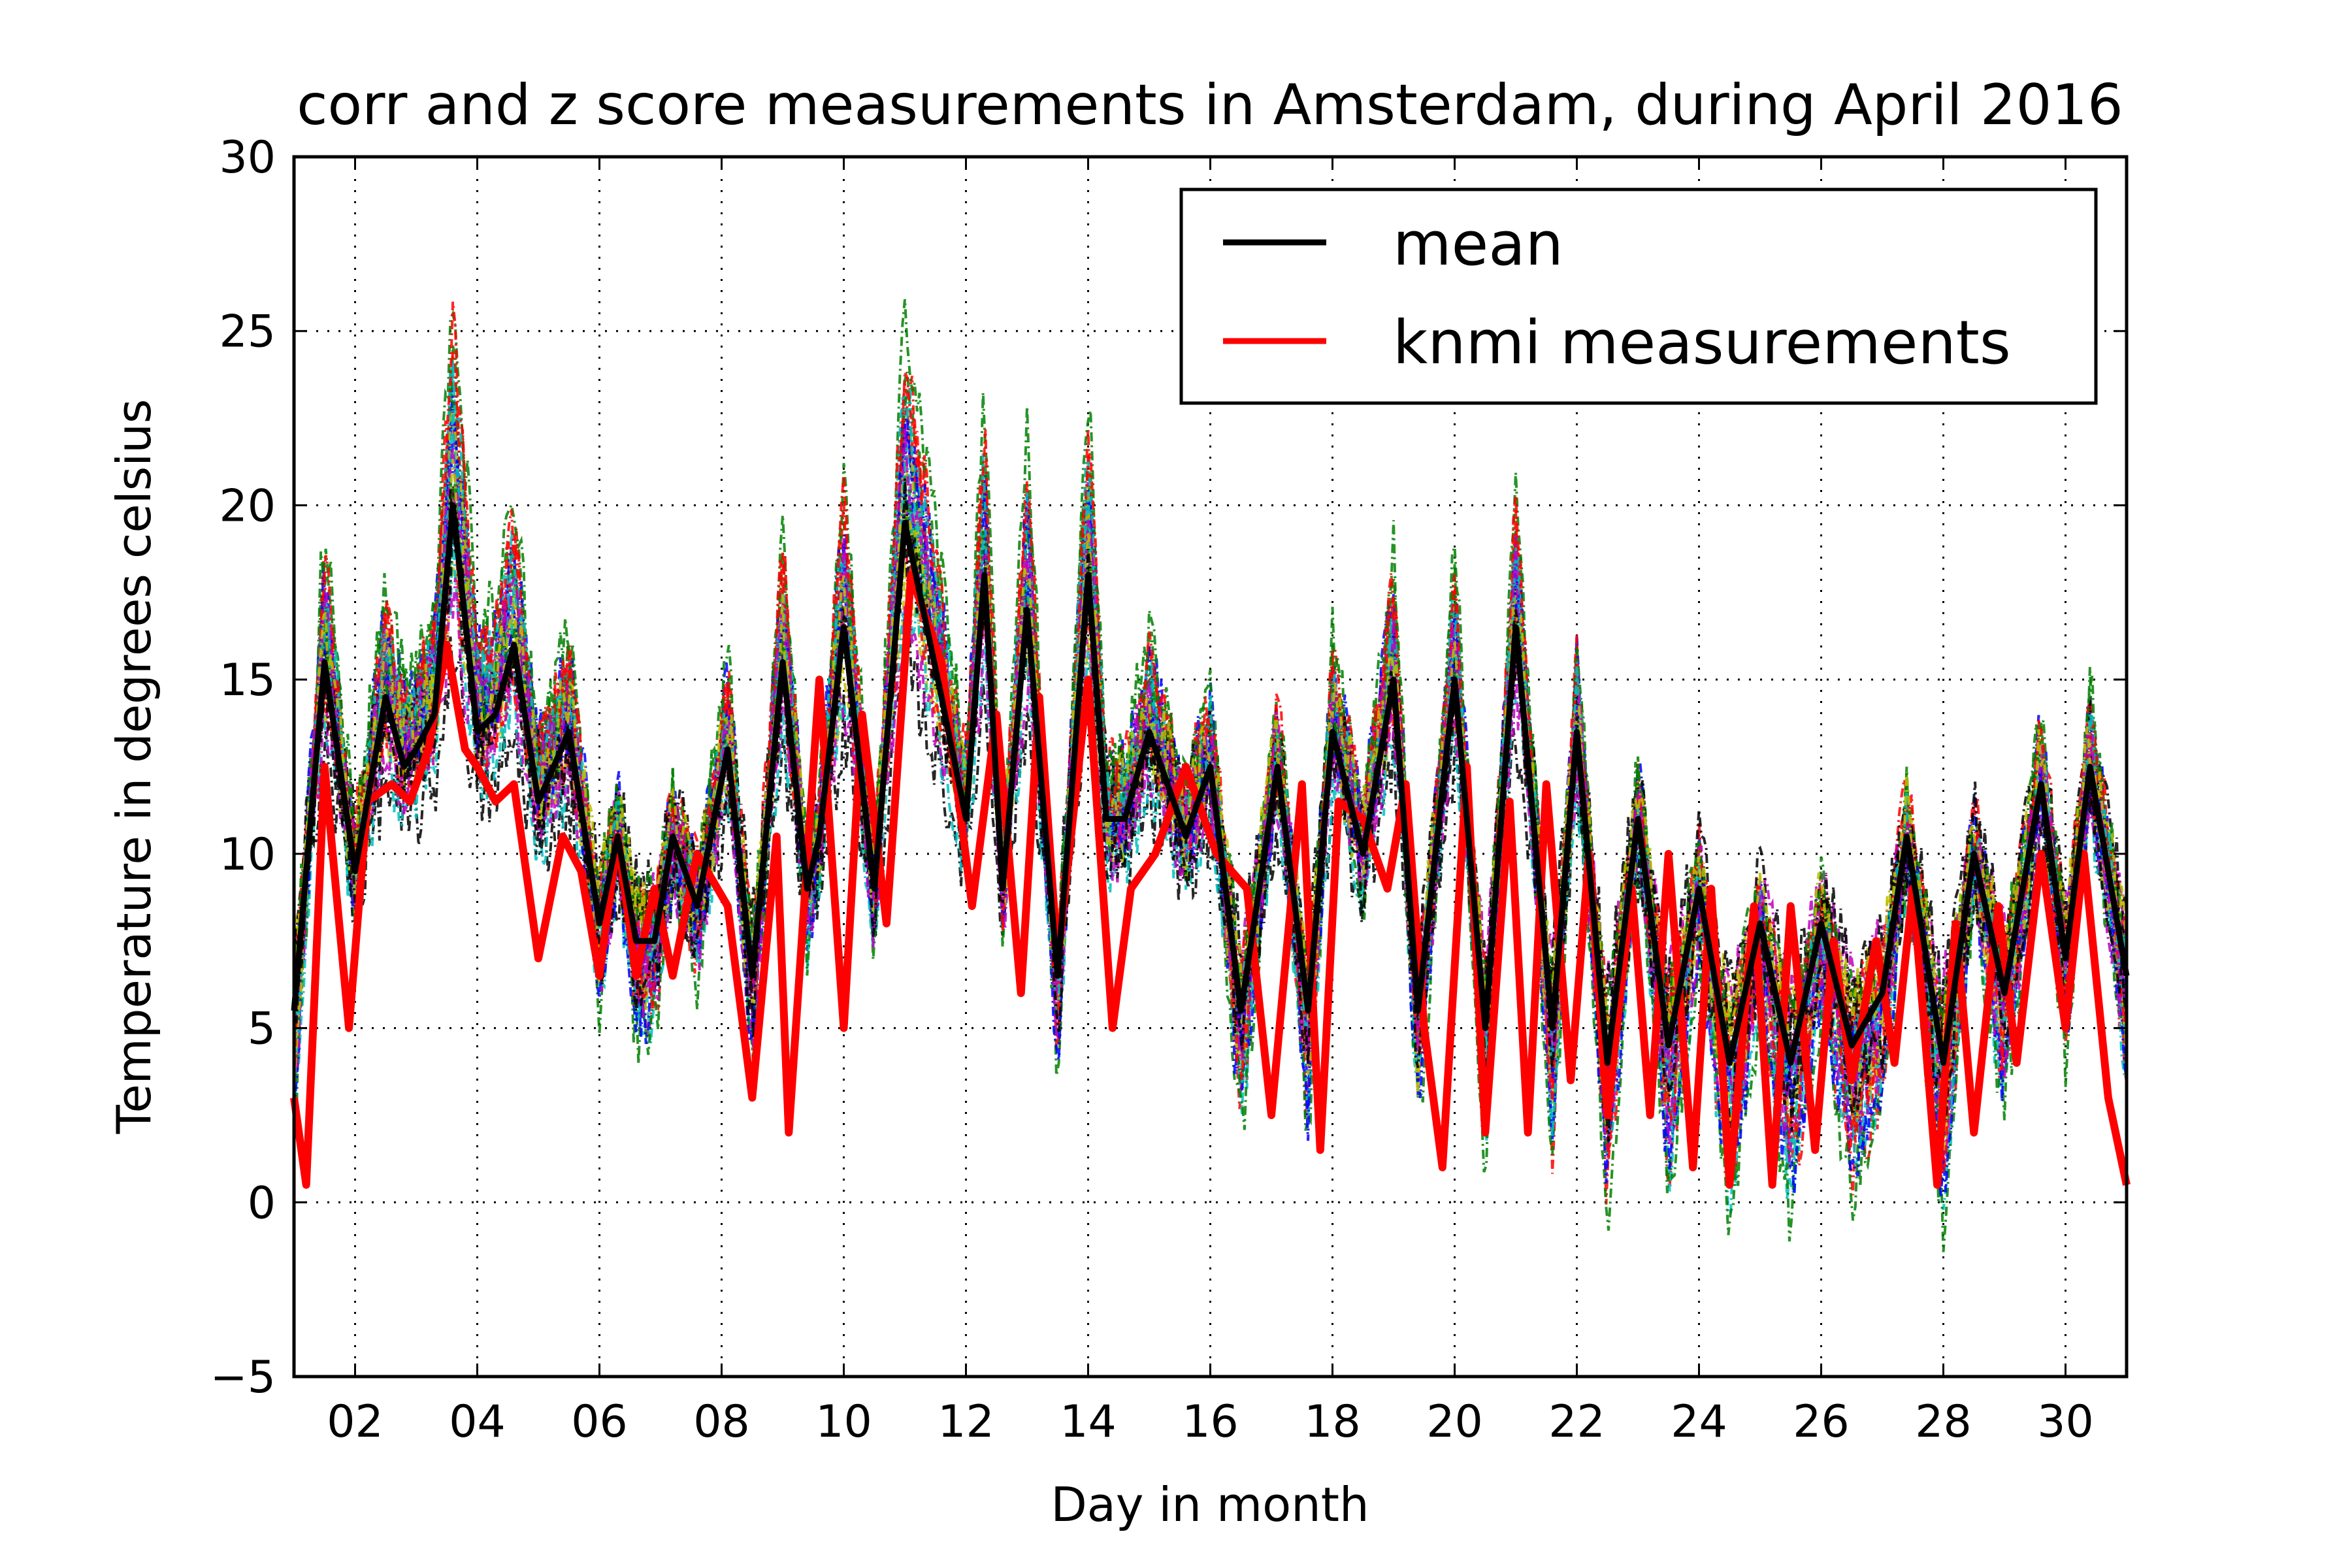 This screenshot has height=1568, width=2352. Describe the element at coordinates (243, 767) in the screenshot. I see `y-axis-tick-labels: −5 0 5 10 15 20 25 30` at that location.